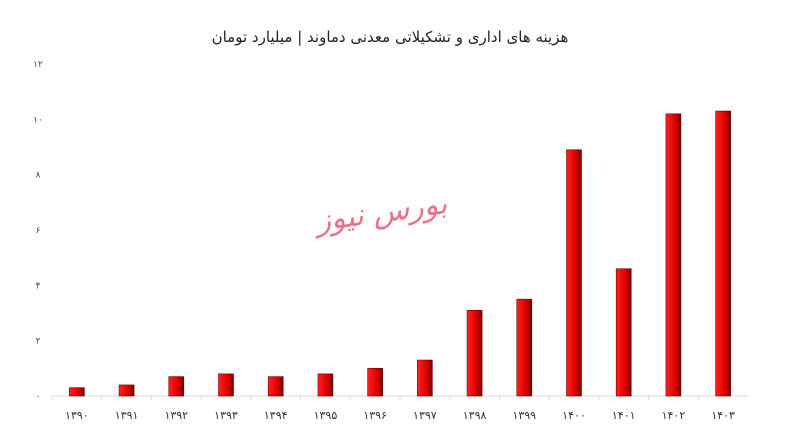 Image resolution: width=785 pixels, height=445 pixels. What do you see at coordinates (226, 415) in the screenshot?
I see `x-tick-label: ۱۳۹۳` at bounding box center [226, 415].